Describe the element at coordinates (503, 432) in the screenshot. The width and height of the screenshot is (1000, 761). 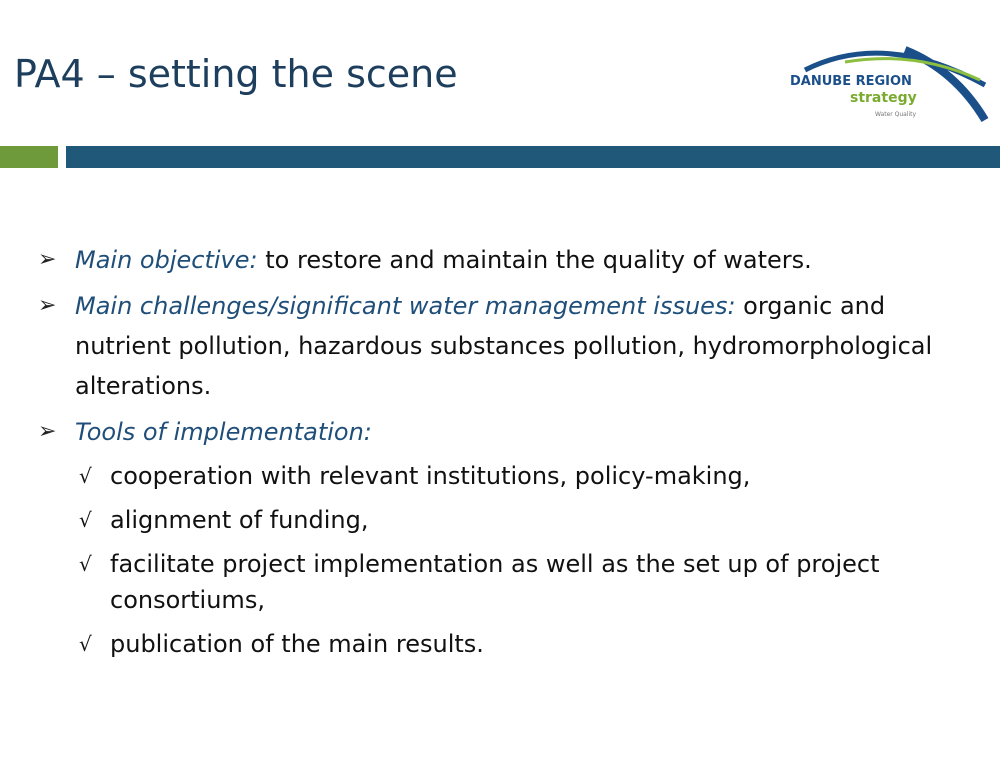
I see `bullet: Tools of implementation:` at that location.